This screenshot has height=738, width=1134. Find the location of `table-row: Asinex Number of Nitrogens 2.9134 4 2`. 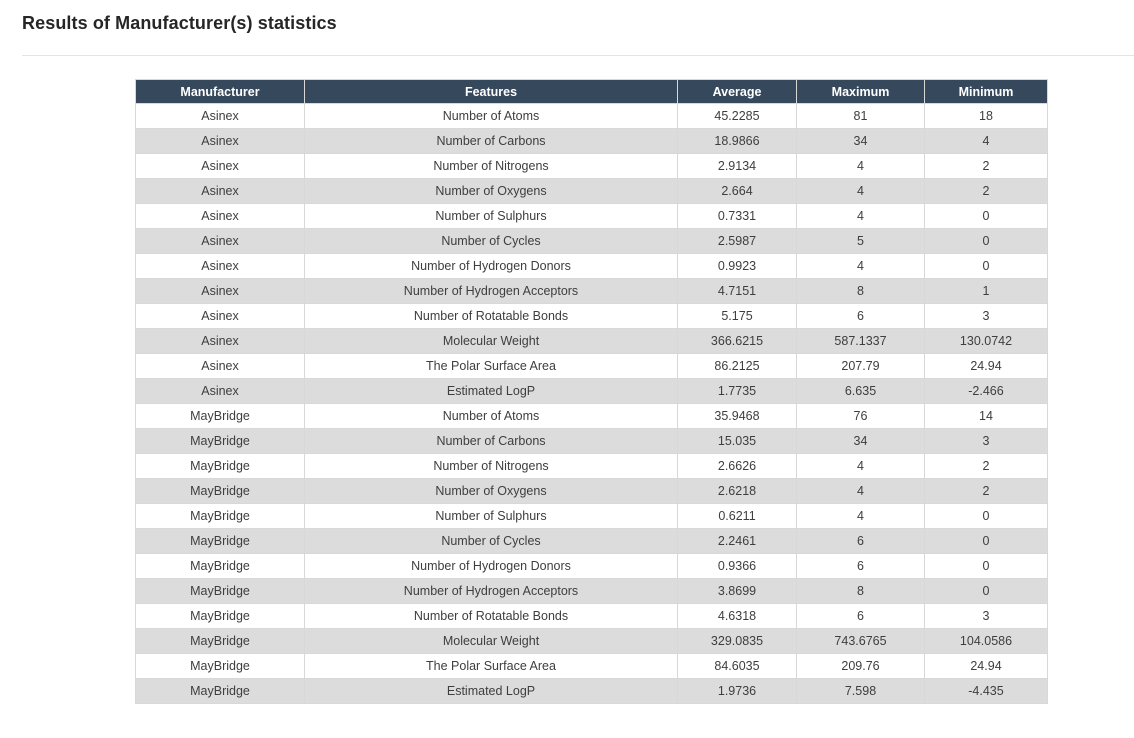

table-row: Asinex Number of Nitrogens 2.9134 4 2 is located at coordinates (591, 166).